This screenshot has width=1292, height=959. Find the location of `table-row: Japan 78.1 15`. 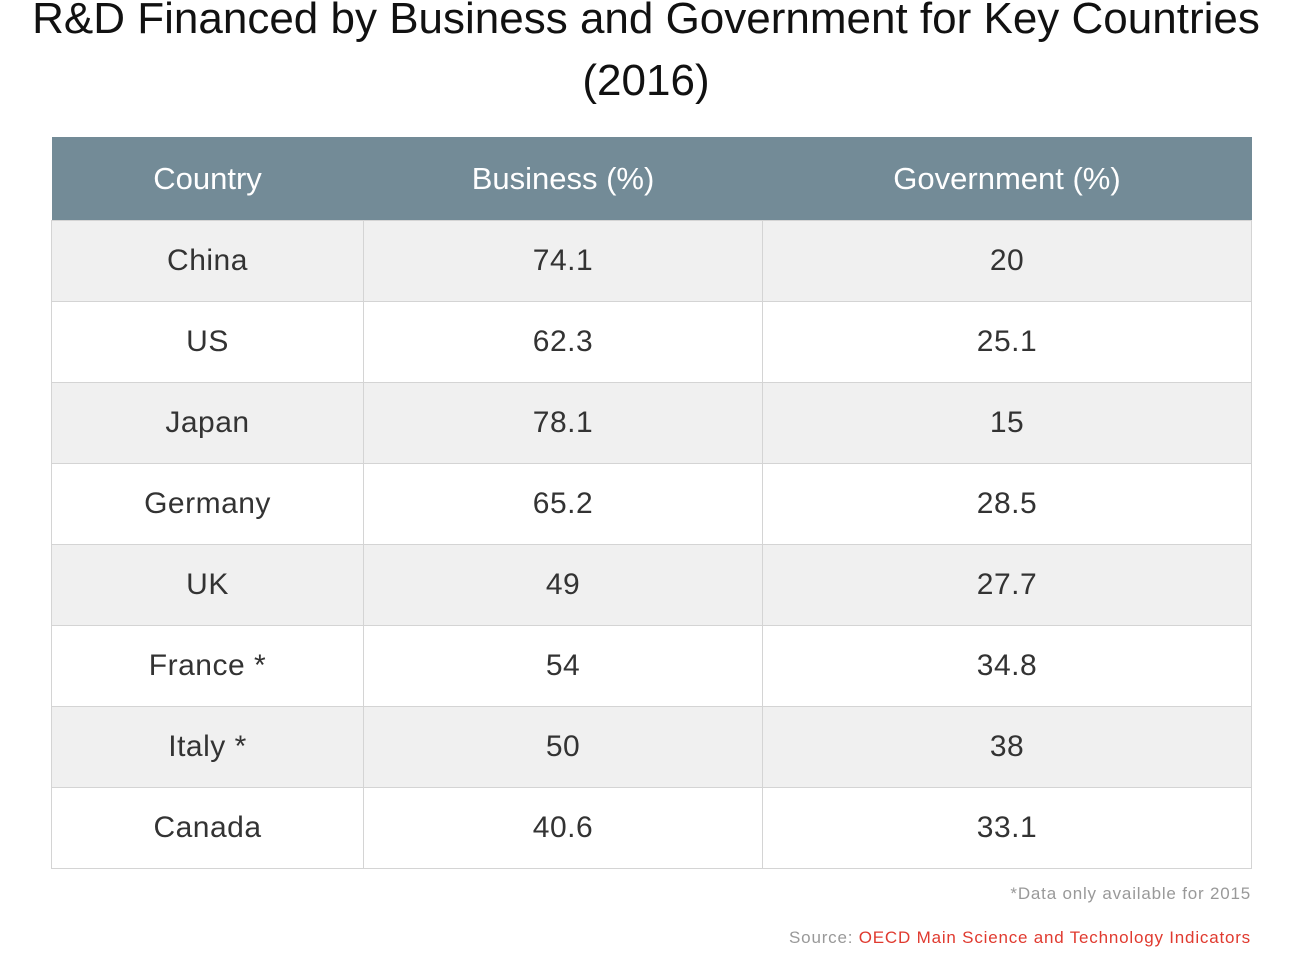

table-row: Japan 78.1 15 is located at coordinates (651, 423).